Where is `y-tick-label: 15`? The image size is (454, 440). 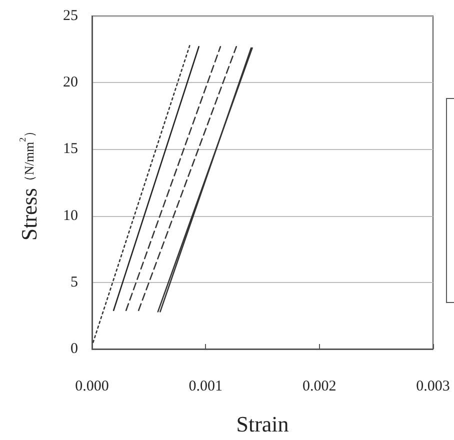
y-tick-label: 15 is located at coordinates (70, 149).